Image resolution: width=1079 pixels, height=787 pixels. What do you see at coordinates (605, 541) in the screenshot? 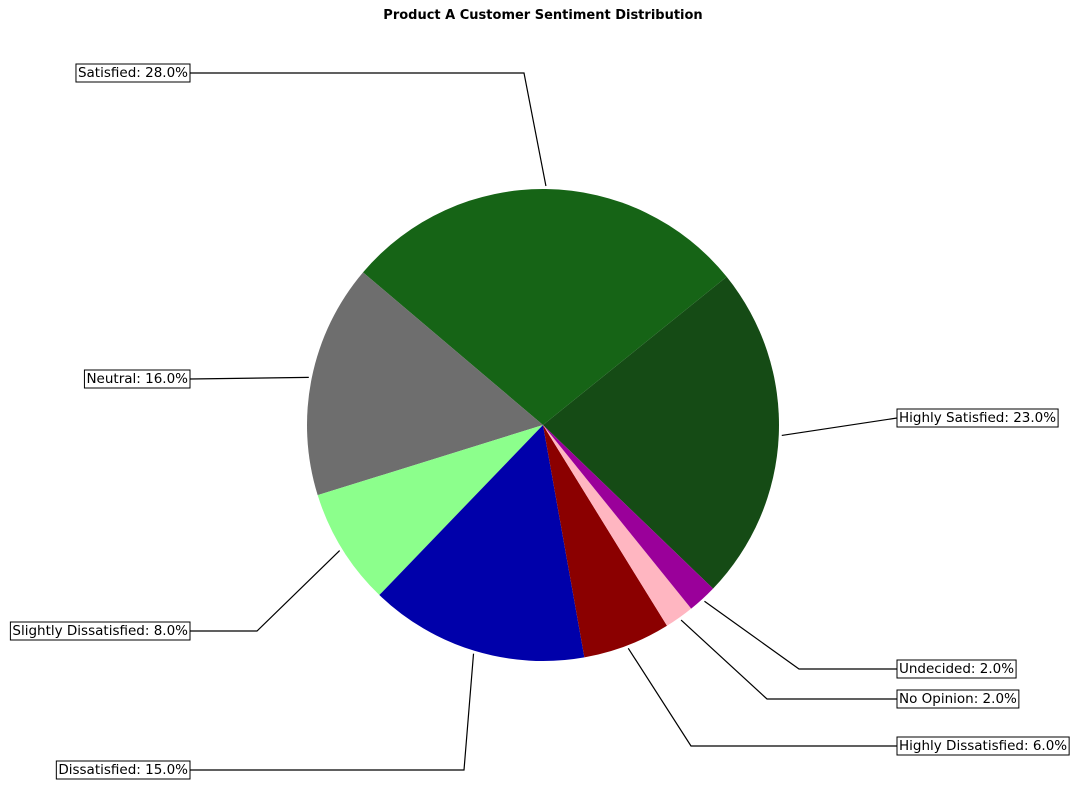
I see `pie-slice-highly-dissatisfied` at bounding box center [605, 541].